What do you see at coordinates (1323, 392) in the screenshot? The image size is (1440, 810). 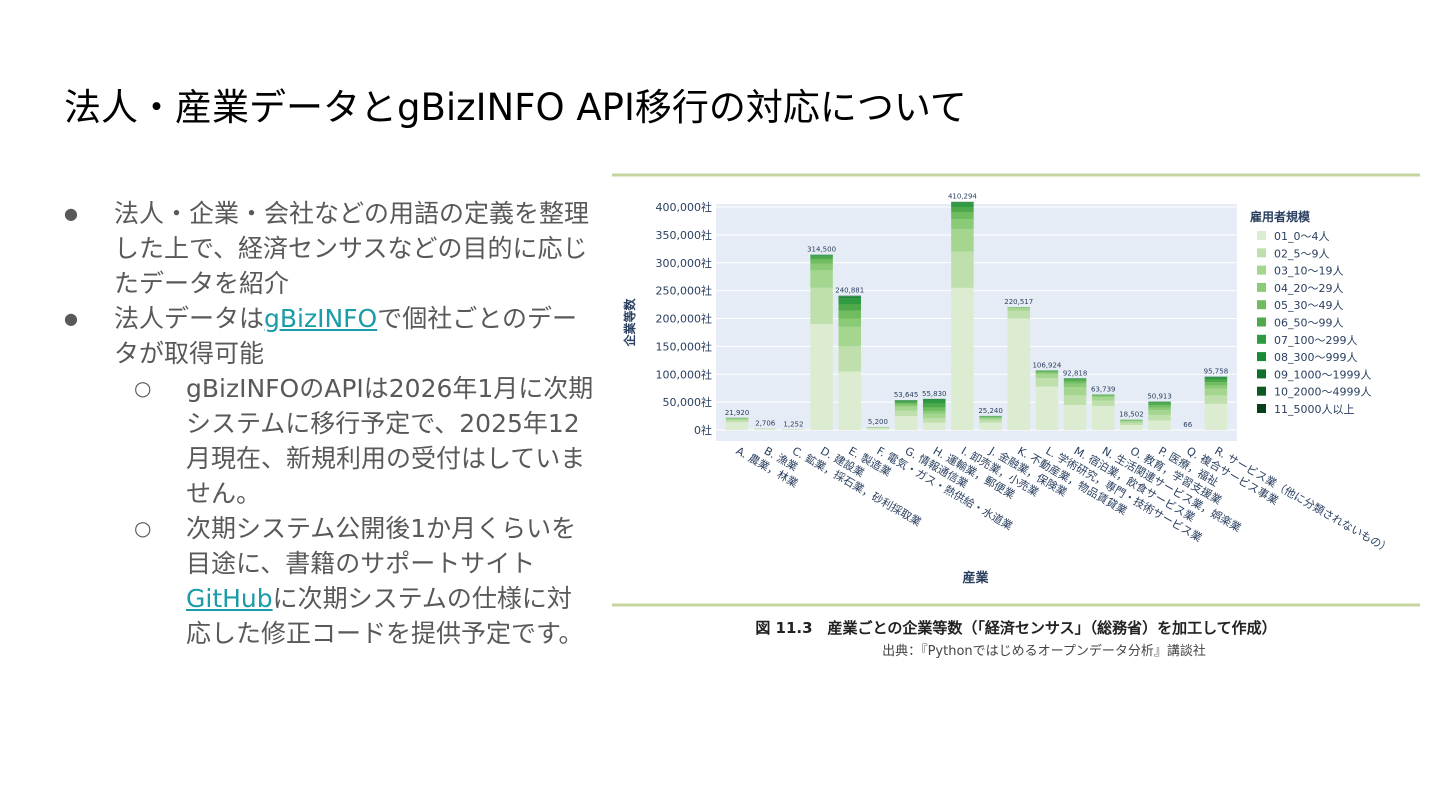 I see `legend-label: 10_2000〜4999人` at bounding box center [1323, 392].